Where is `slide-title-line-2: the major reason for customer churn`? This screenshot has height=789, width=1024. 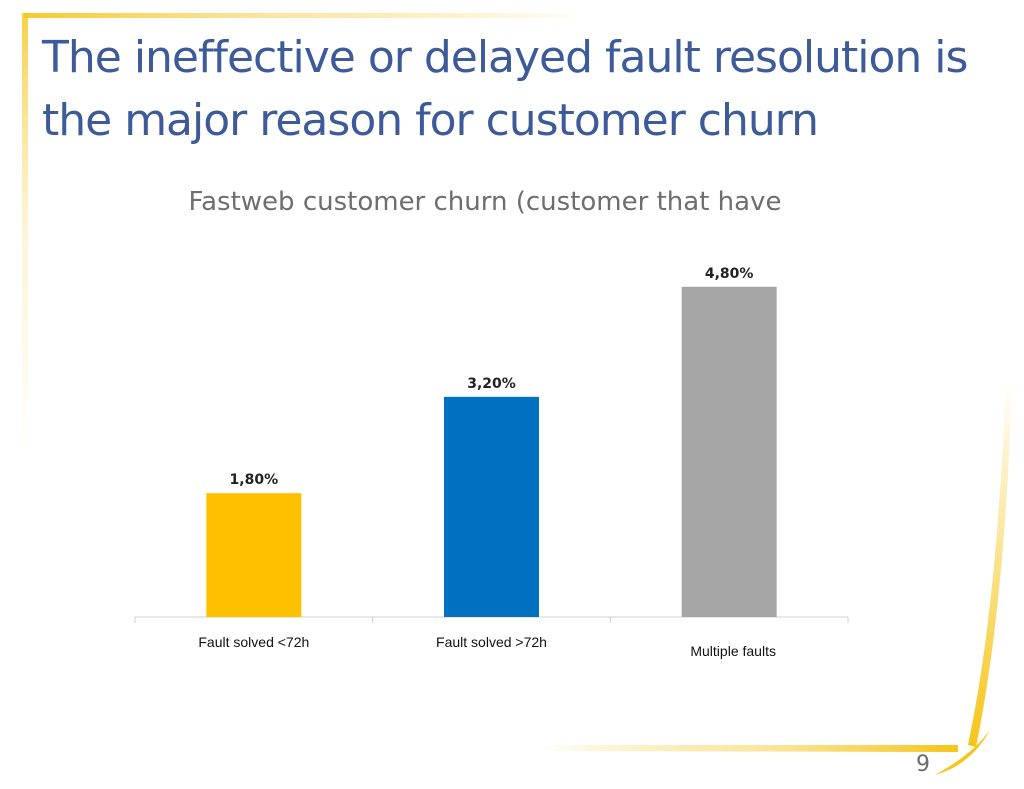 slide-title-line-2: the major reason for customer churn is located at coordinates (430, 120).